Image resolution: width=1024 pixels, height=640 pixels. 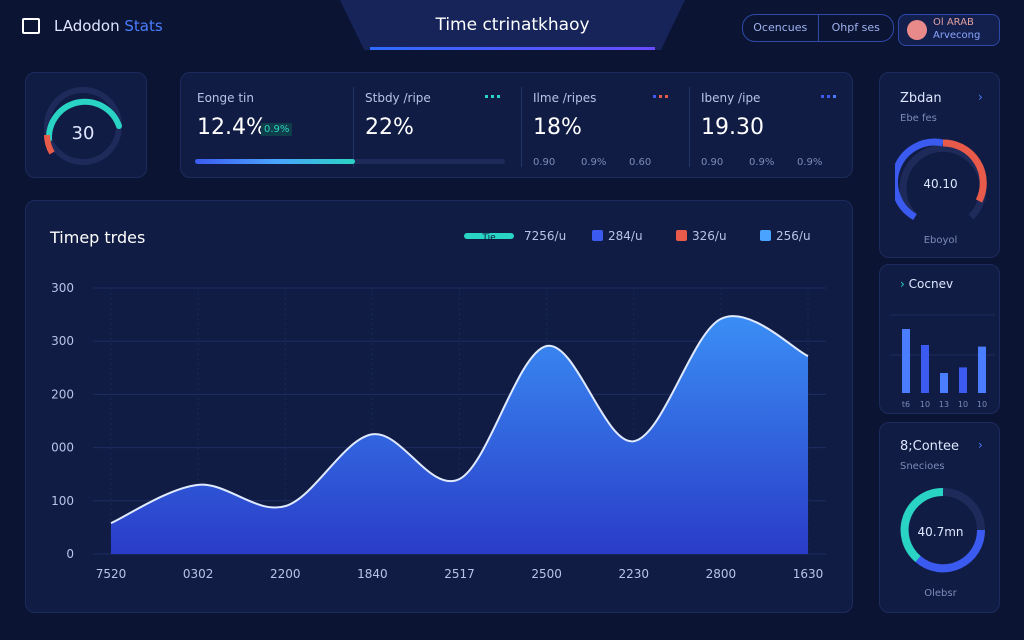 What do you see at coordinates (808, 574) in the screenshot?
I see `x-tick-label: 1630` at bounding box center [808, 574].